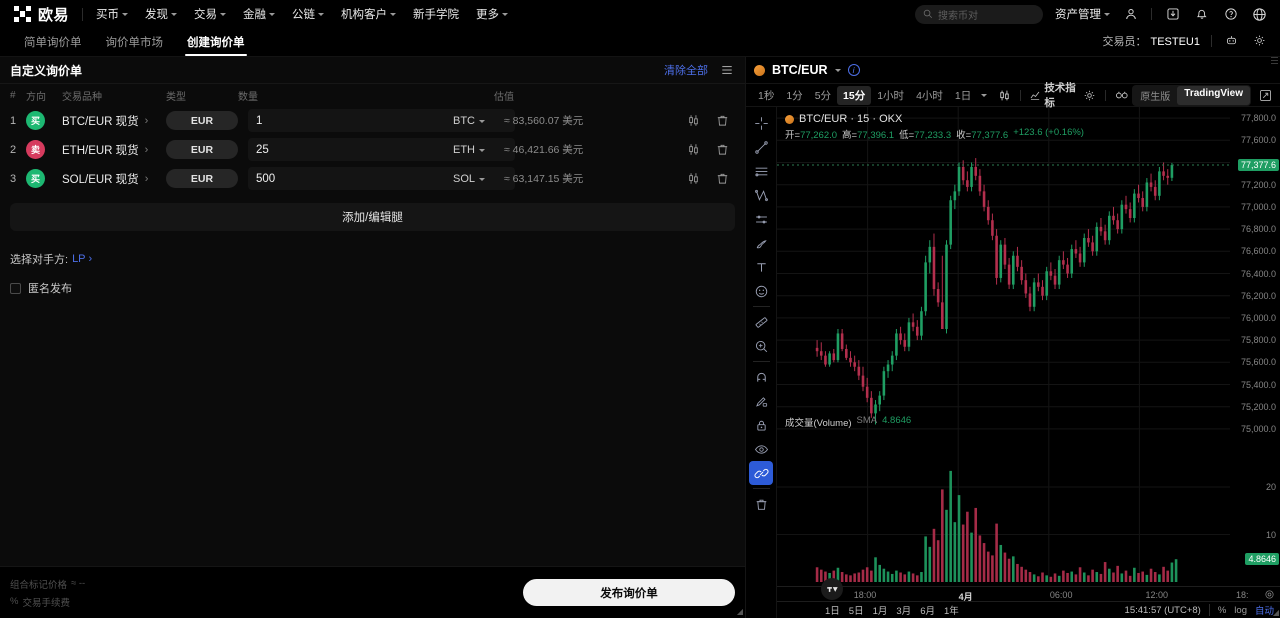 Image resolution: width=1280 pixels, height=618 pixels. I want to click on symbol-selector: ETH/EUR 现货 ›, so click(114, 150).